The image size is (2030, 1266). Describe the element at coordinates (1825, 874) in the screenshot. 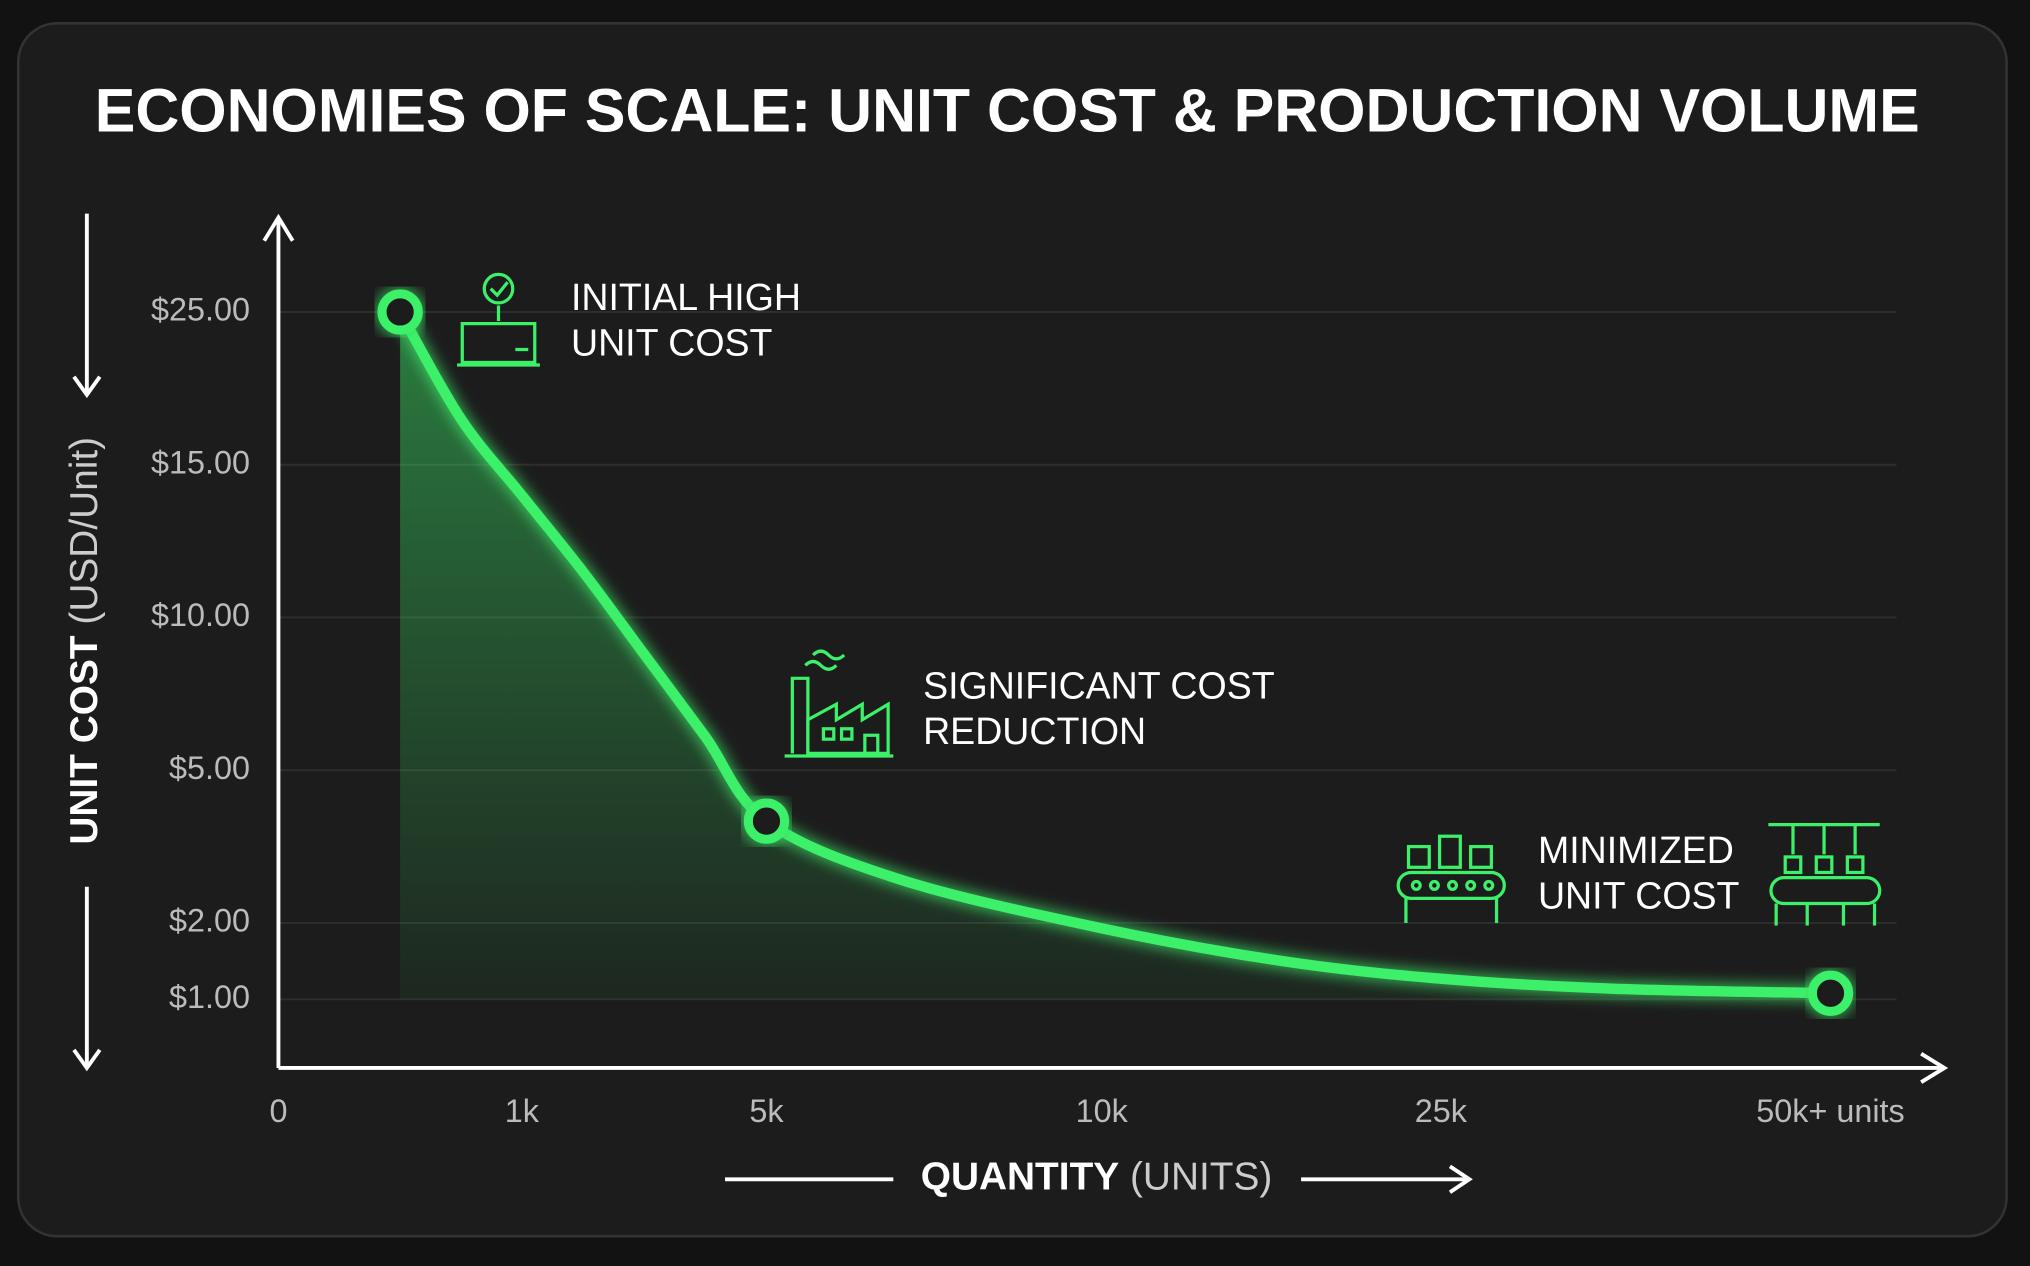

I see `assembly-icon` at that location.